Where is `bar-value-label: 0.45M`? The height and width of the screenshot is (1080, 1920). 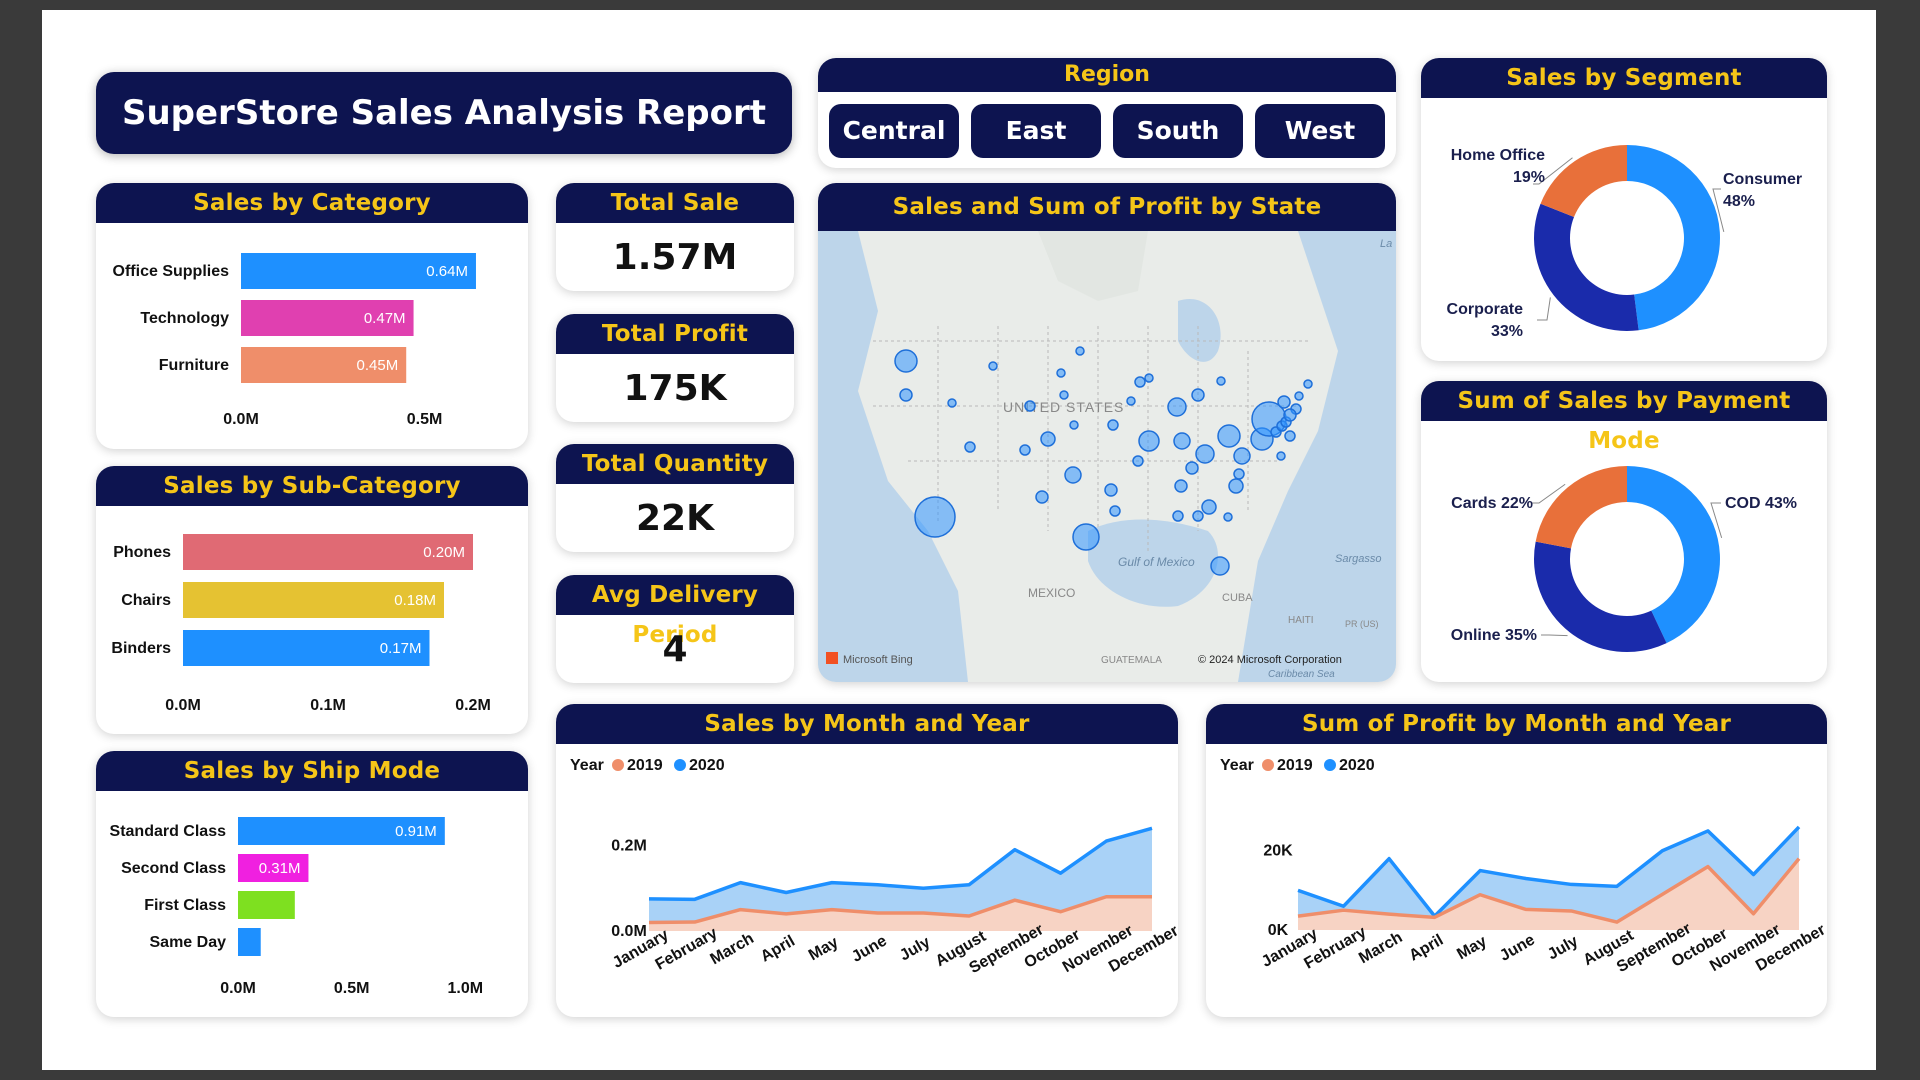 bar-value-label: 0.45M is located at coordinates (378, 365).